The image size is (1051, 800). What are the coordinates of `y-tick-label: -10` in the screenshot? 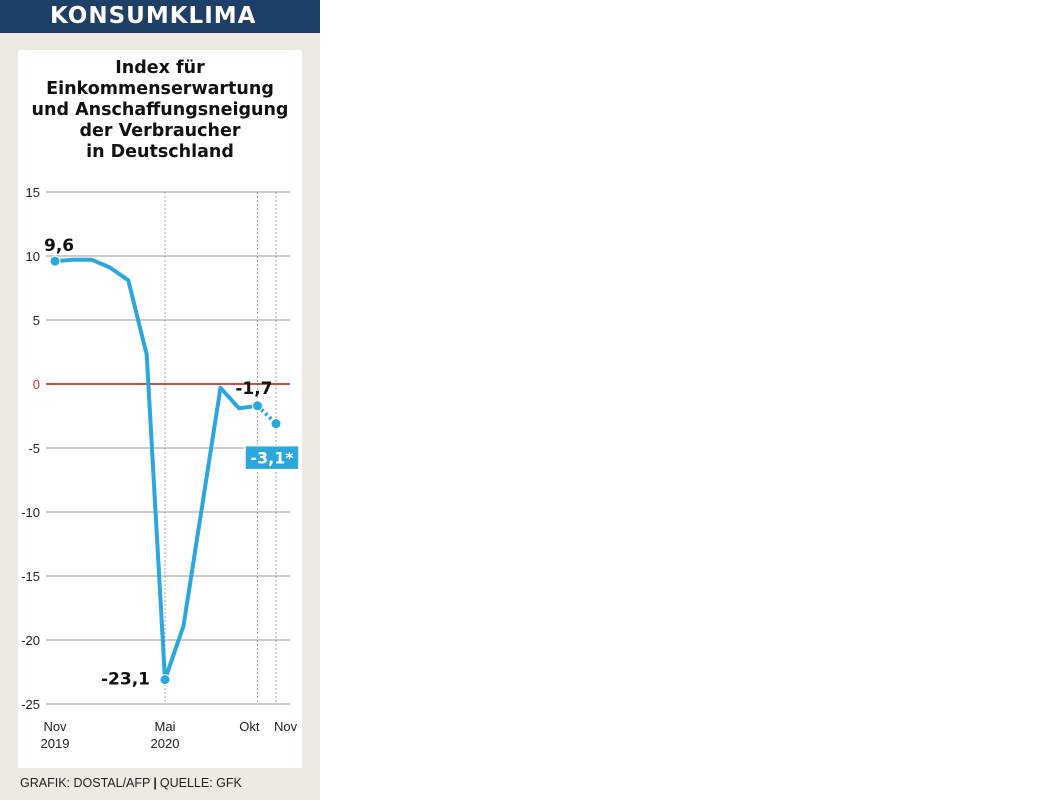 It's located at (30, 512).